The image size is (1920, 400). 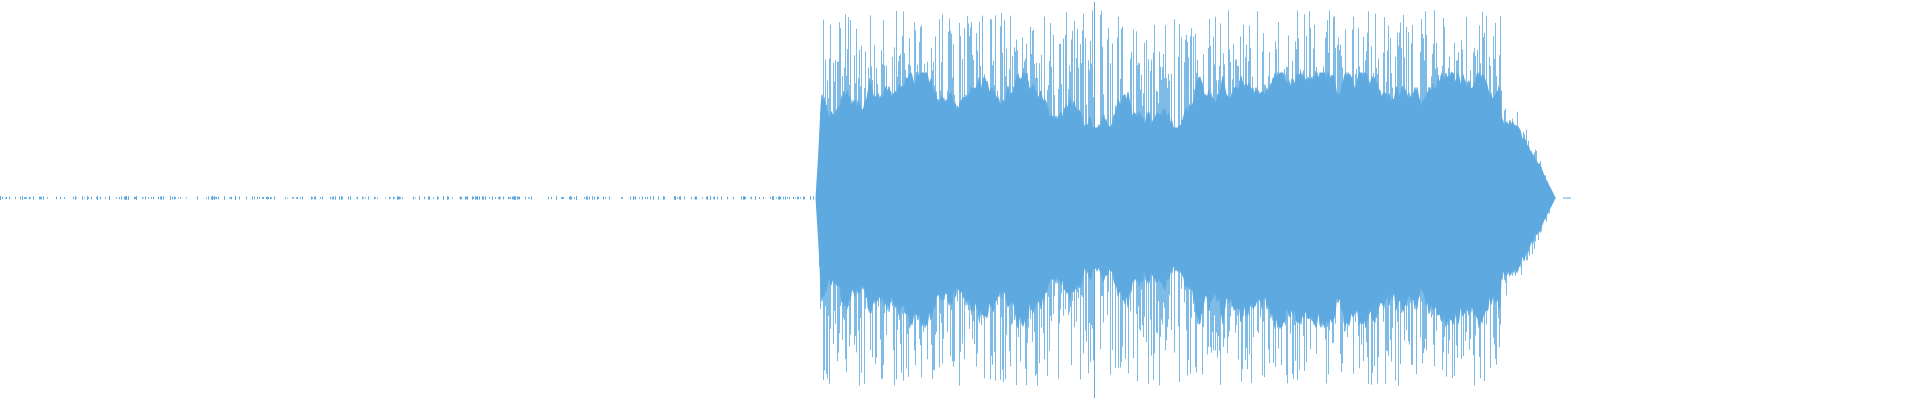 What do you see at coordinates (407, 198) in the screenshot?
I see `quiet-signal` at bounding box center [407, 198].